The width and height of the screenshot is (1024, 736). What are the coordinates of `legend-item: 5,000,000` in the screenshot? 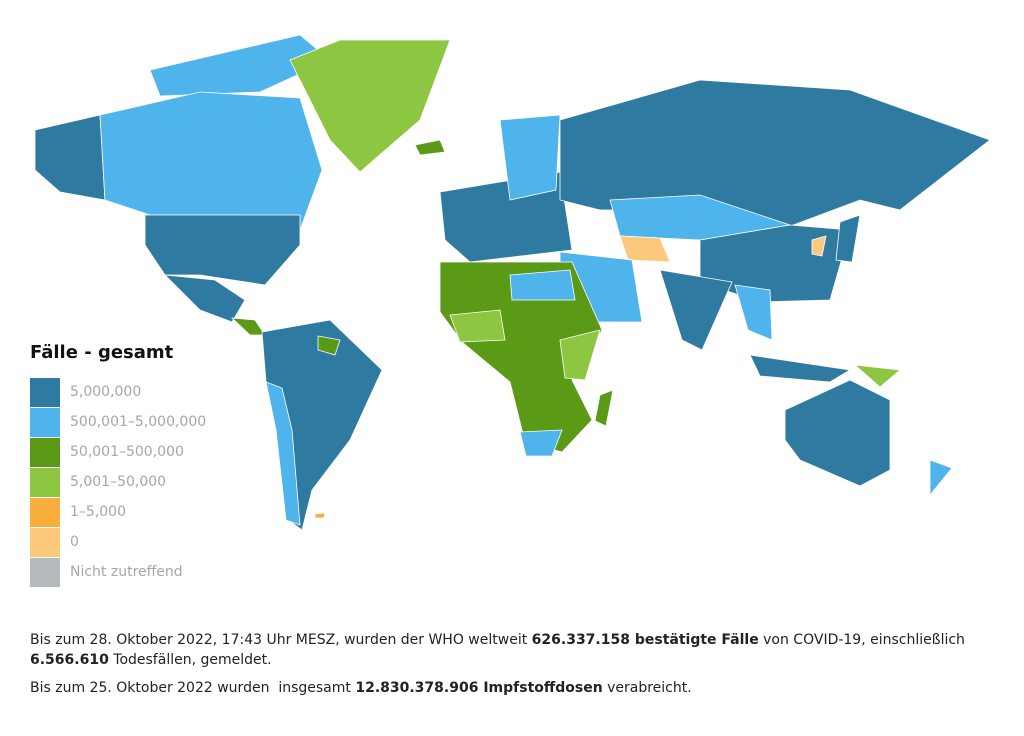 It's located at (118, 392).